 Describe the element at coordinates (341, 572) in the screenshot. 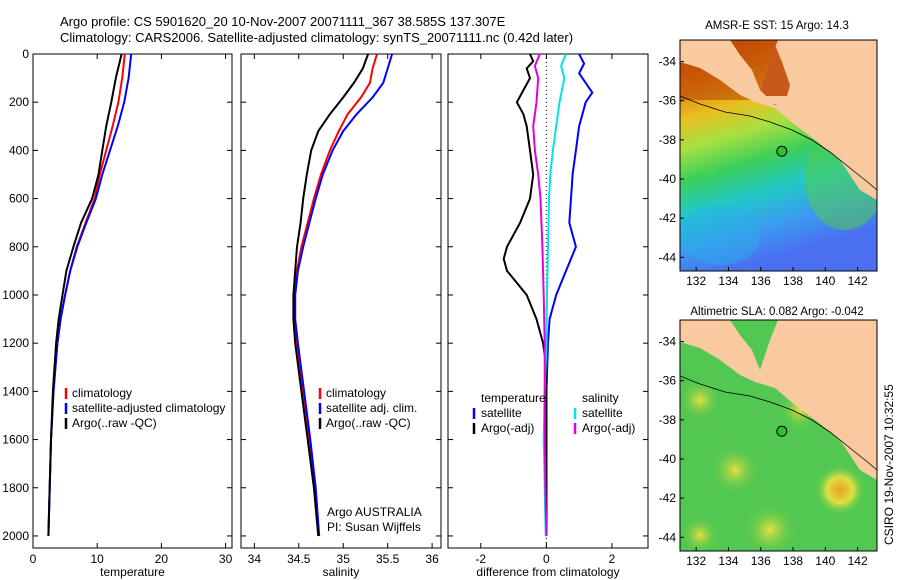

I see `x-axis-label: salinity` at that location.